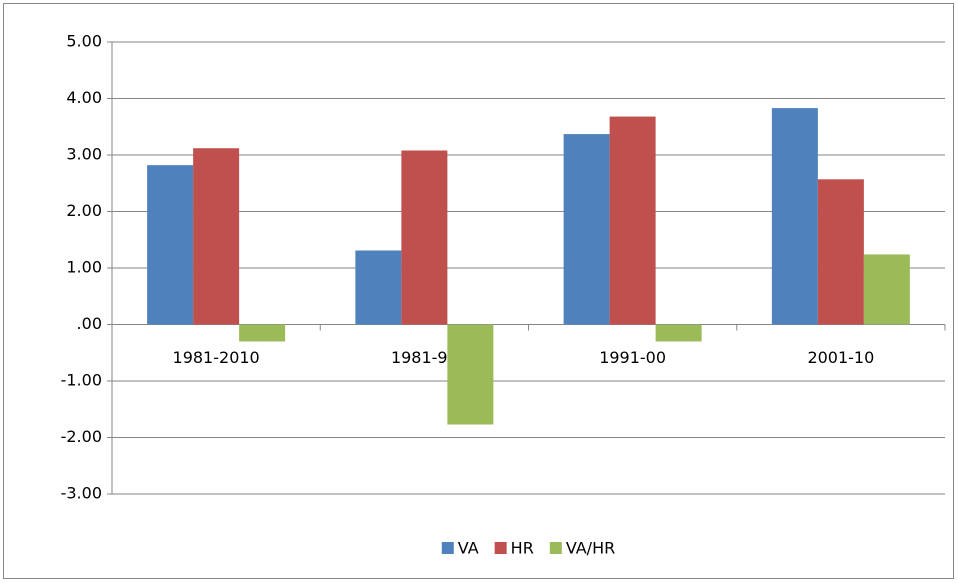  Describe the element at coordinates (84, 41) in the screenshot. I see `y-tick-label: 5.00` at that location.